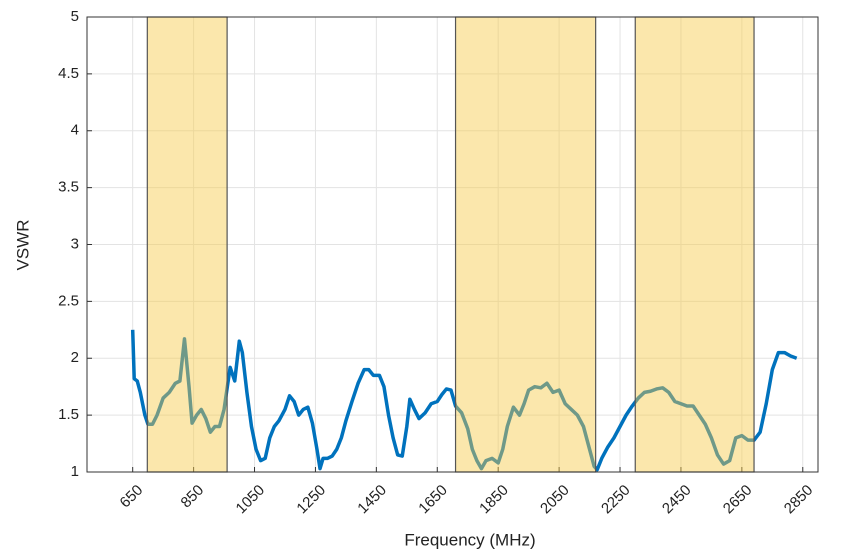 The height and width of the screenshot is (554, 843). I want to click on x-tick-label: 1050, so click(251, 500).